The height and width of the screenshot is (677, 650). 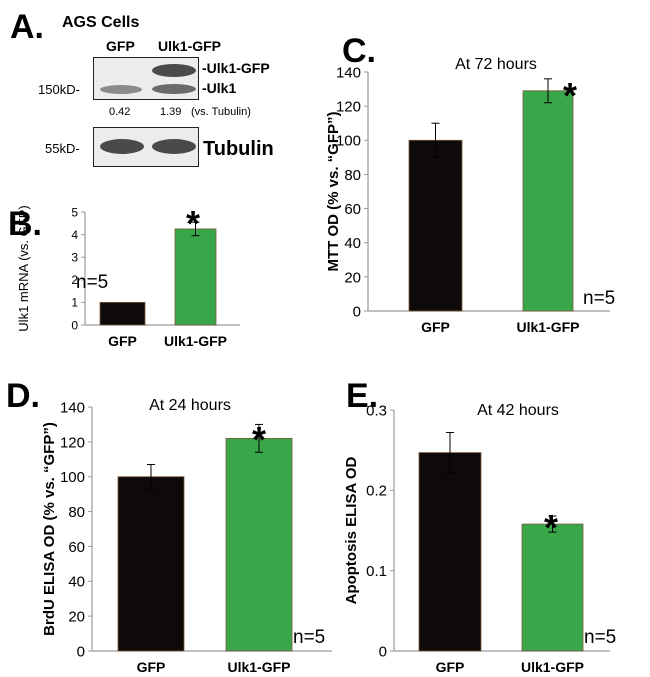 I want to click on panel-c-x-tick-label-ulk1-gfp: Ulk1-GFP, so click(x=547, y=327).